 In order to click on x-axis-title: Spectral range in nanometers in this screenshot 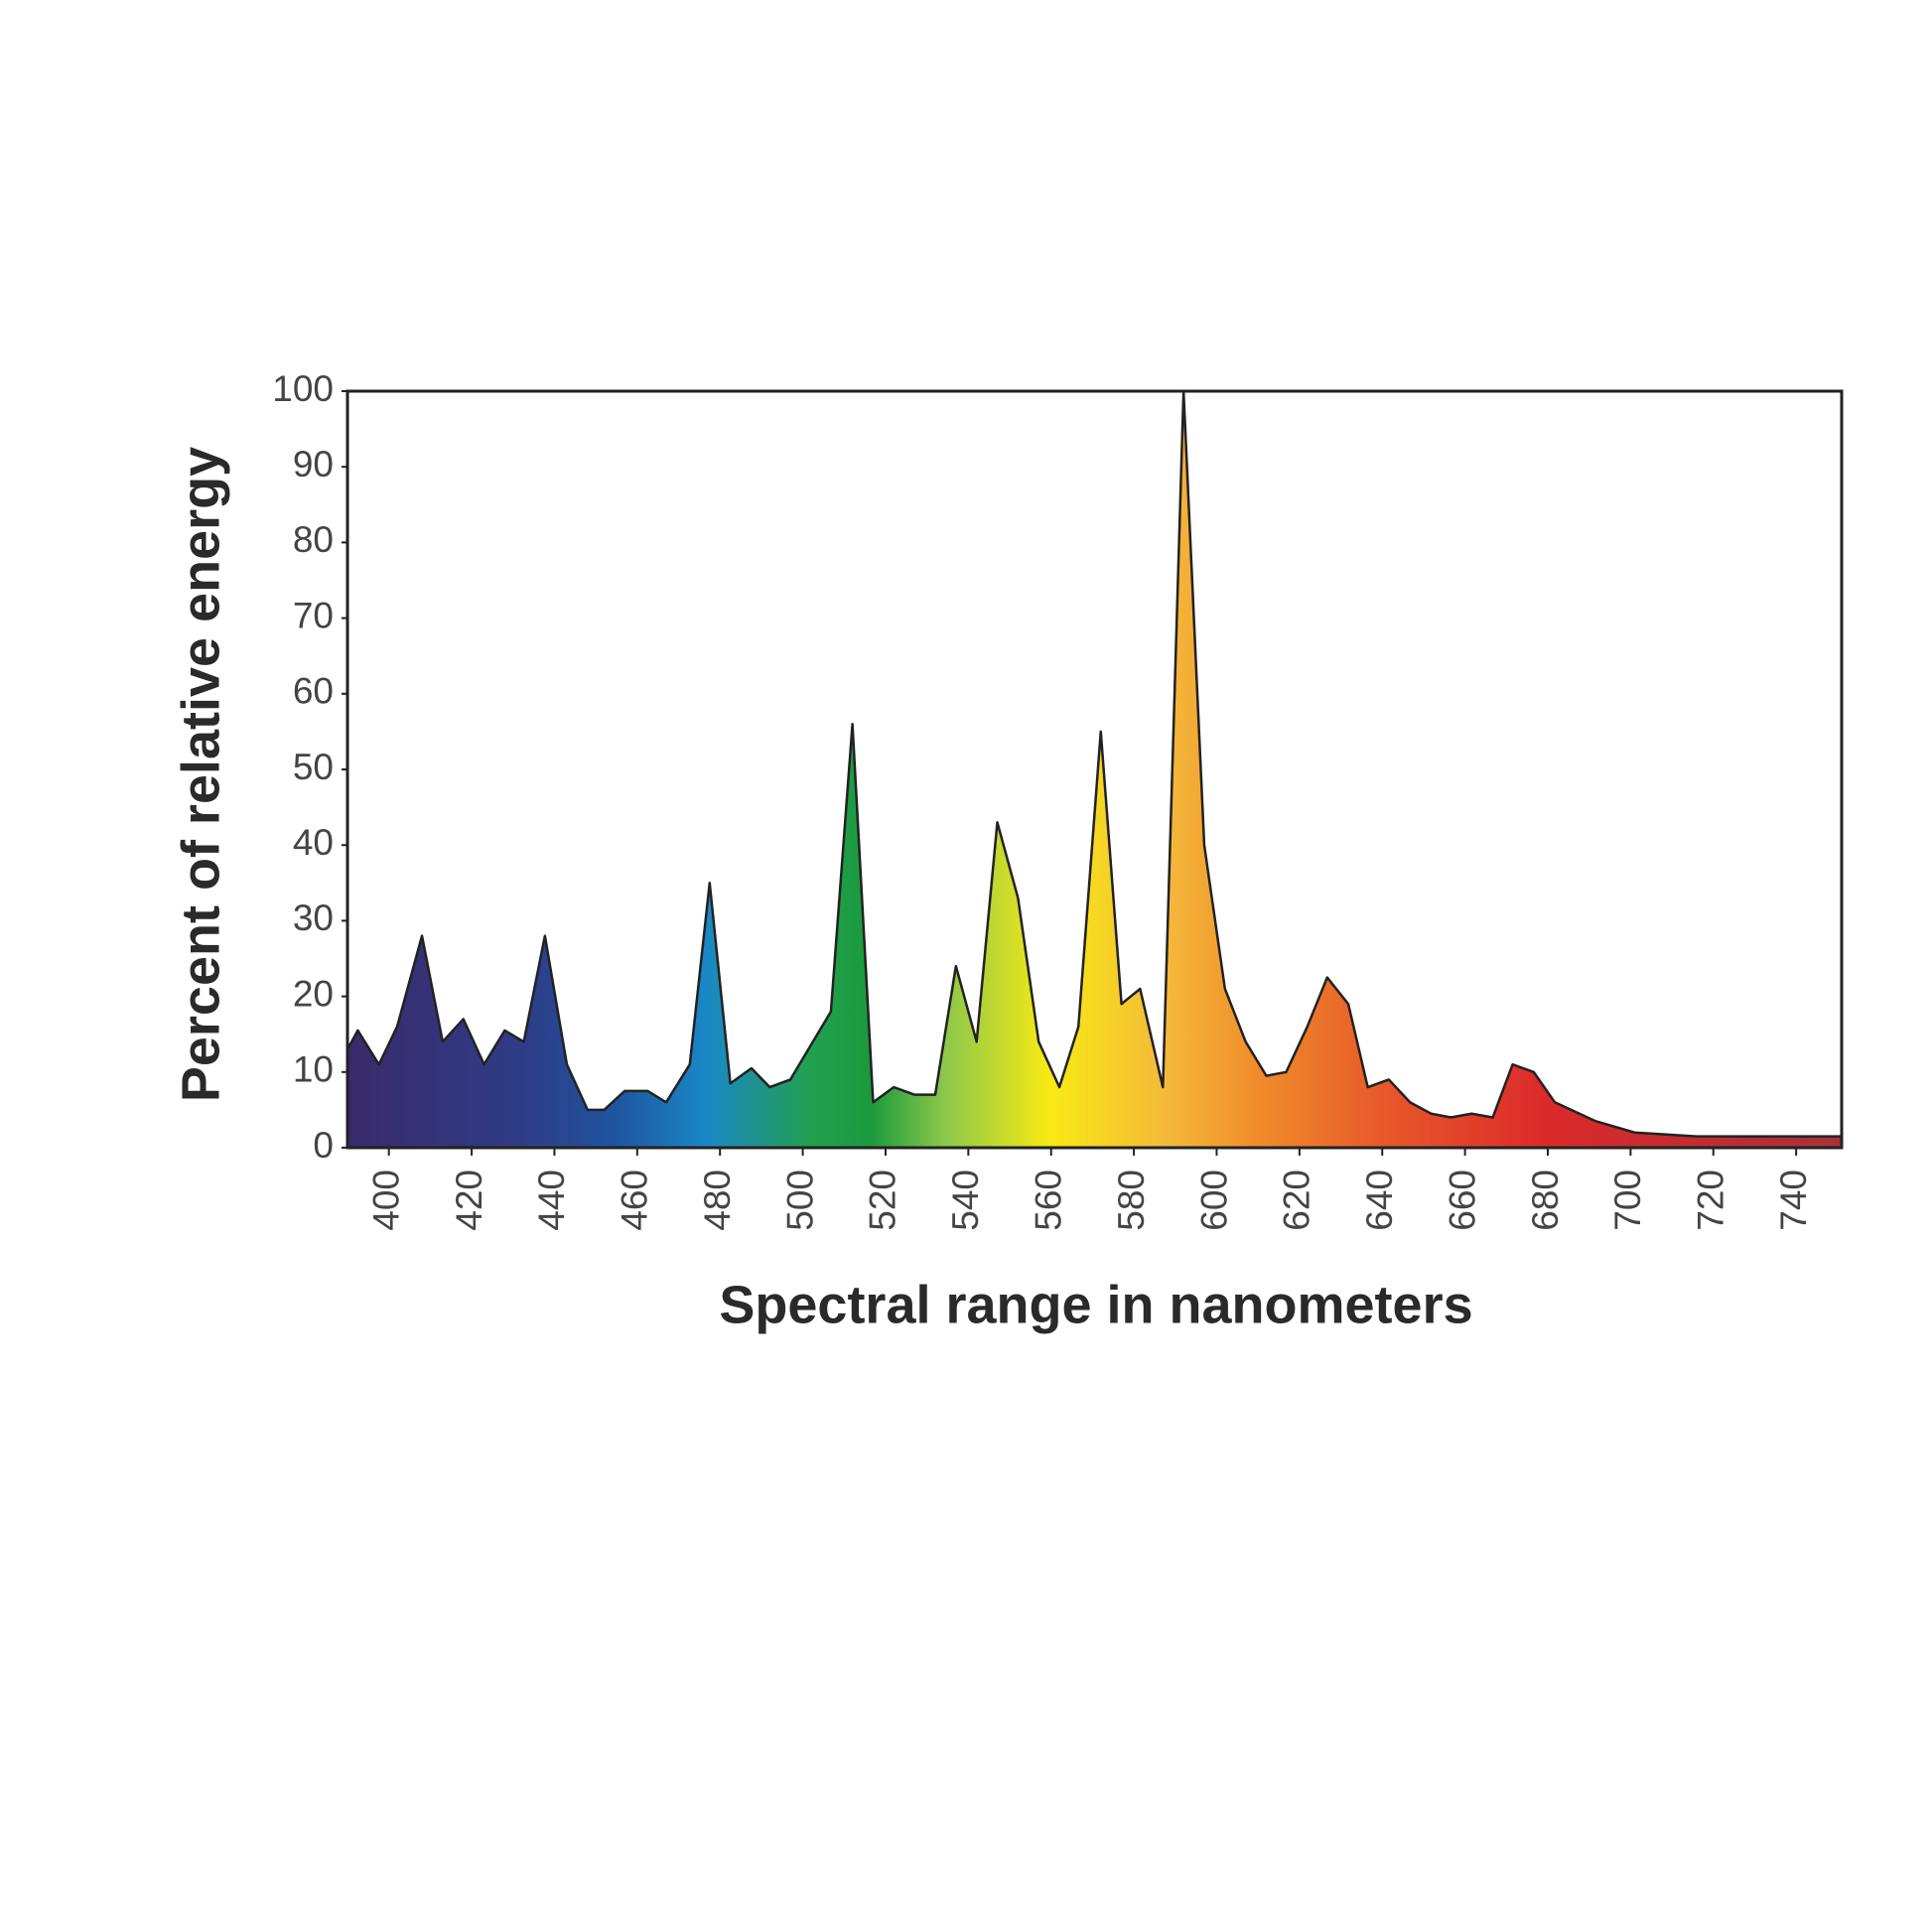, I will do `click(1095, 1305)`.